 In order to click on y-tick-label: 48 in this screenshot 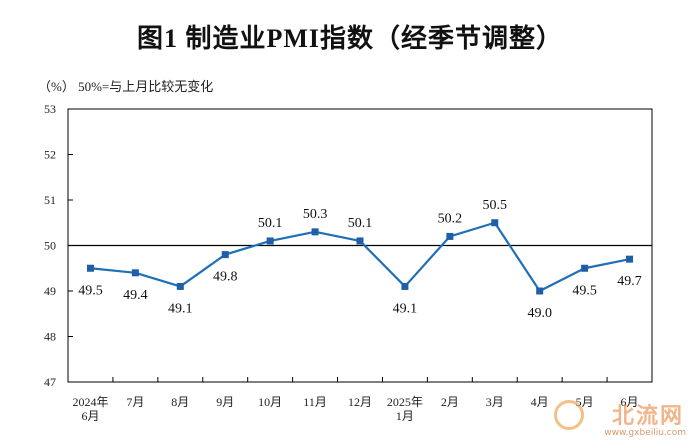, I will do `click(50, 337)`.